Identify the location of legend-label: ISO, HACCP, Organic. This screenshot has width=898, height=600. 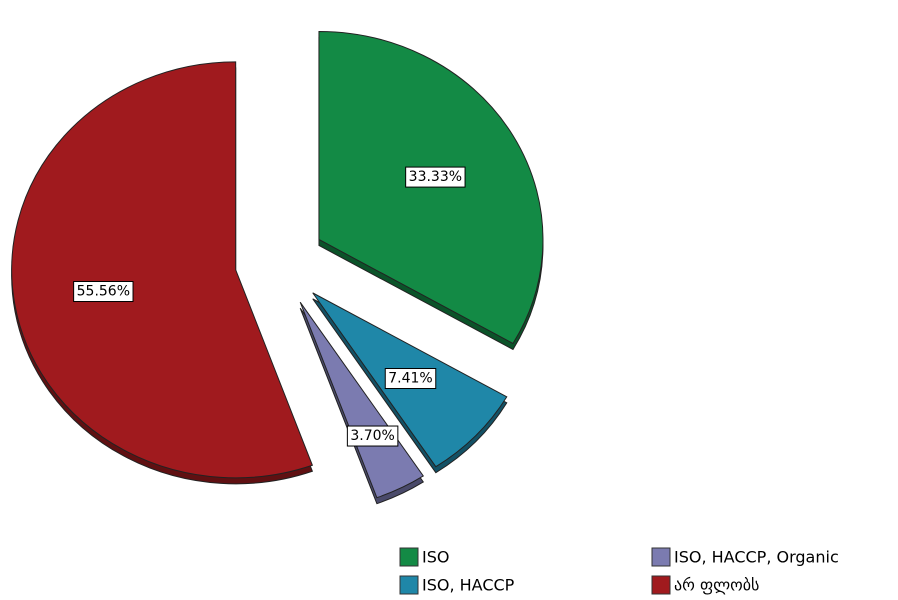
(756, 557).